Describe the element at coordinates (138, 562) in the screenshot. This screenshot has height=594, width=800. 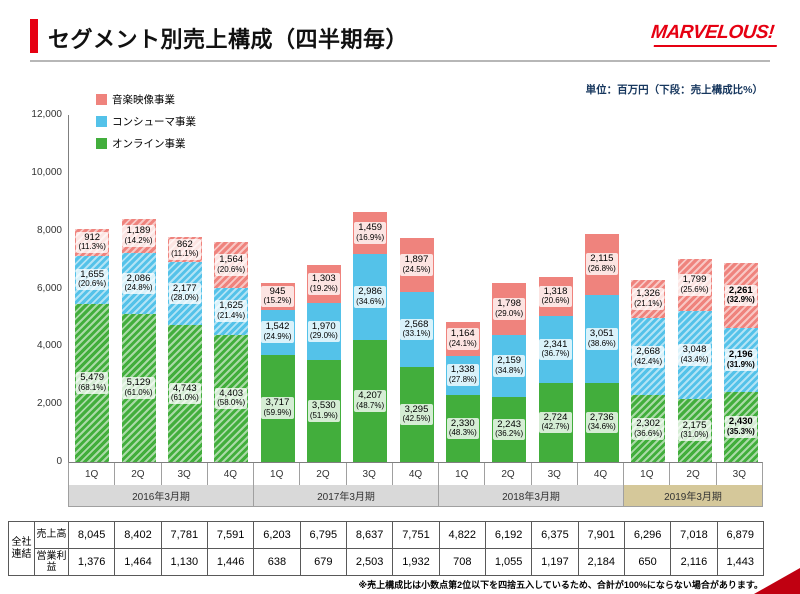
I see `table-value-r1-c1: 1,464` at that location.